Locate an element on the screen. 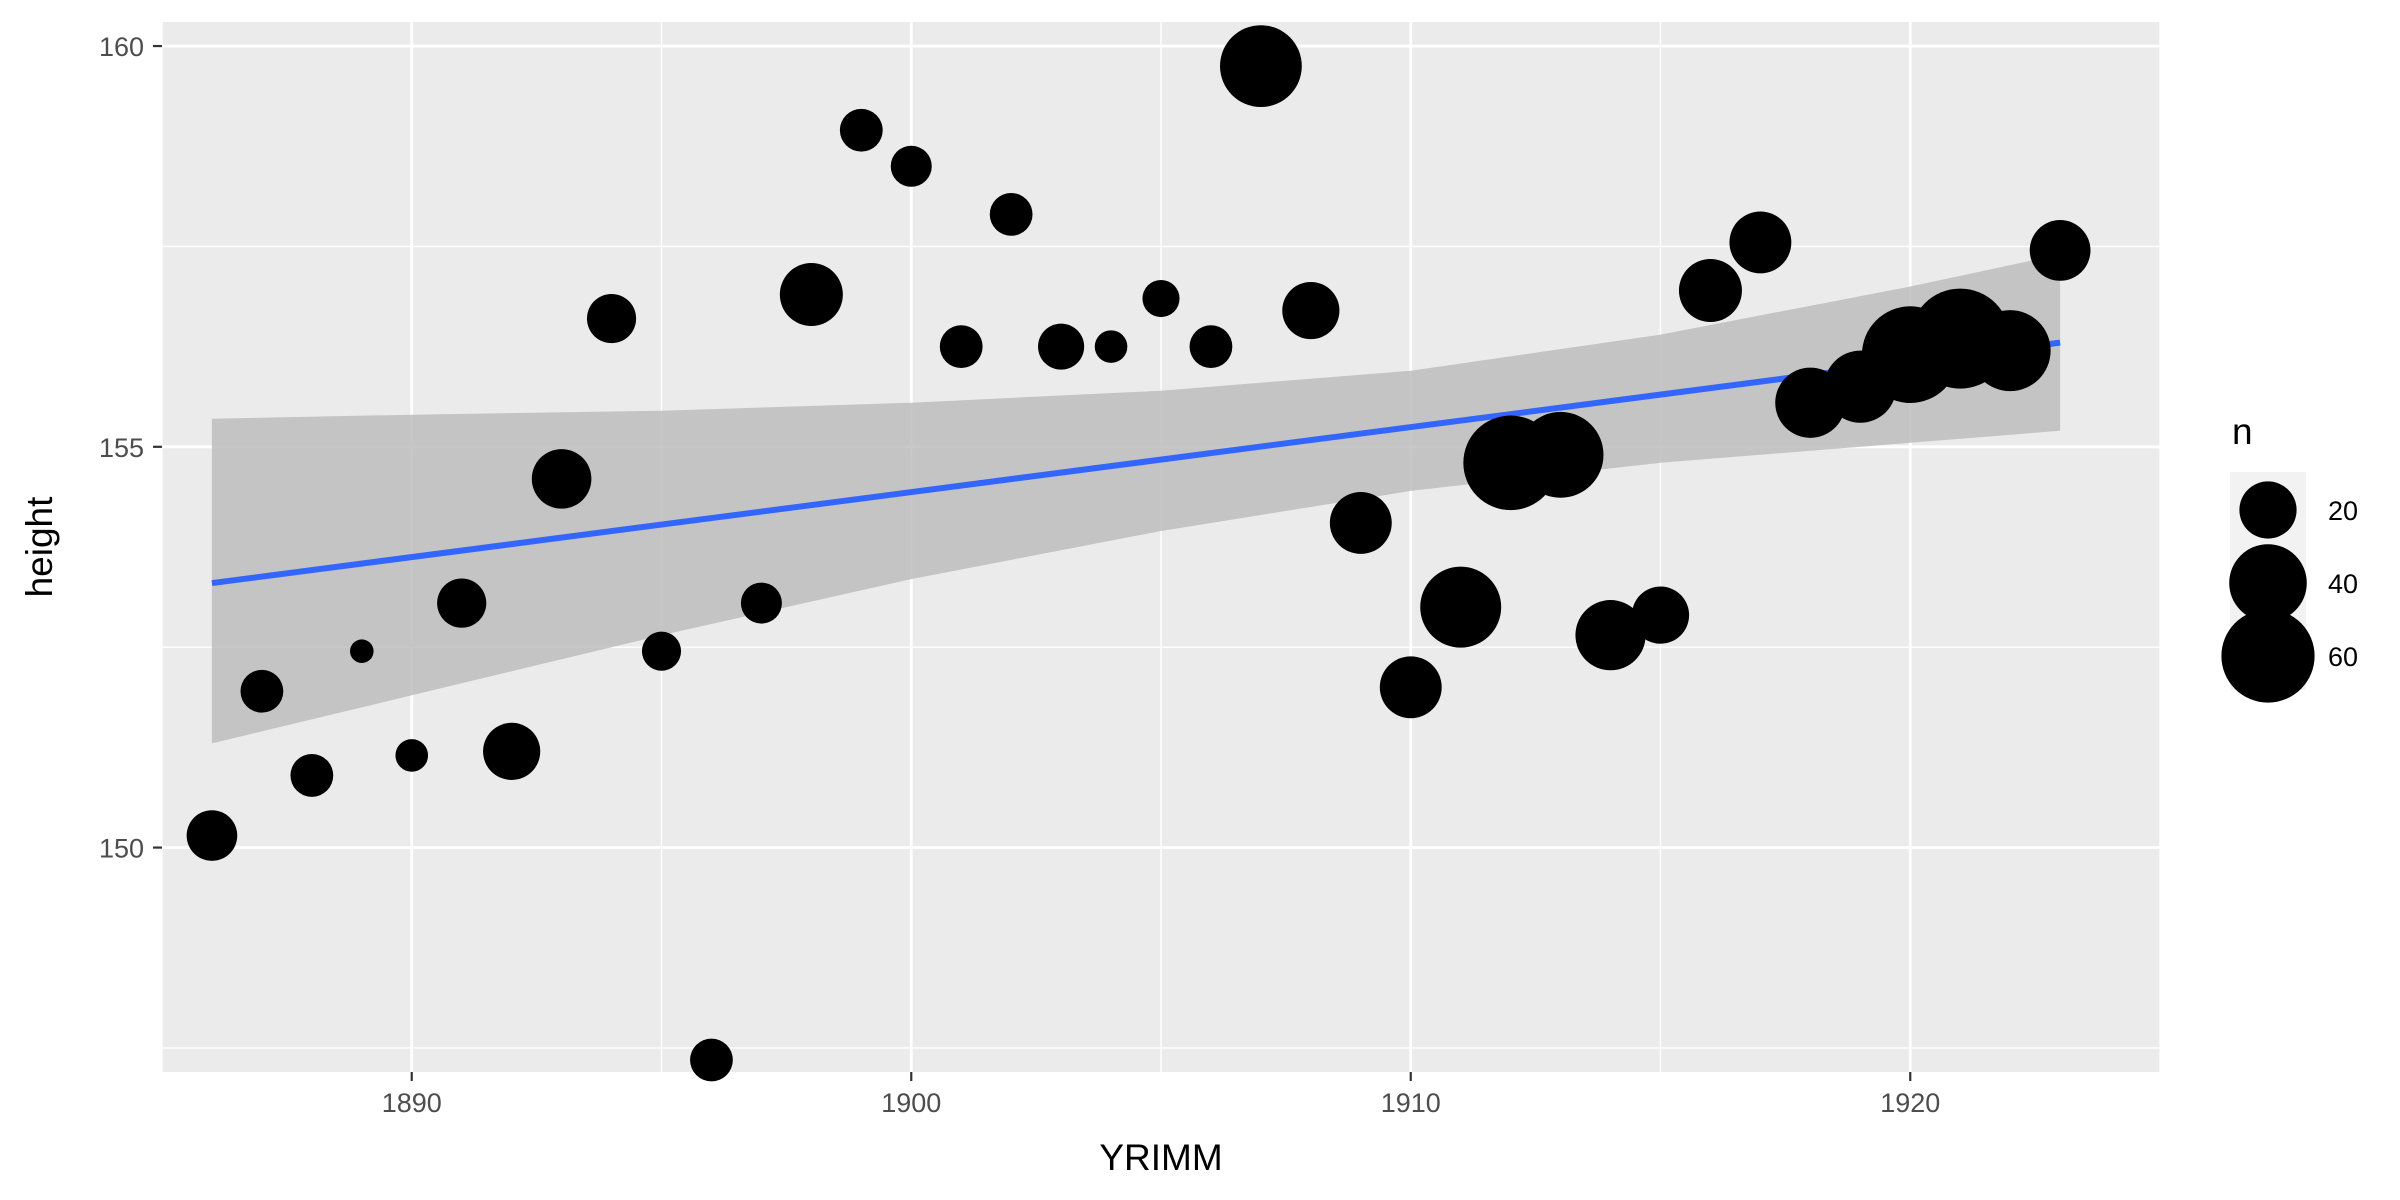 The width and height of the screenshot is (2400, 1200). x-tick-label: 1920 is located at coordinates (1910, 1103).